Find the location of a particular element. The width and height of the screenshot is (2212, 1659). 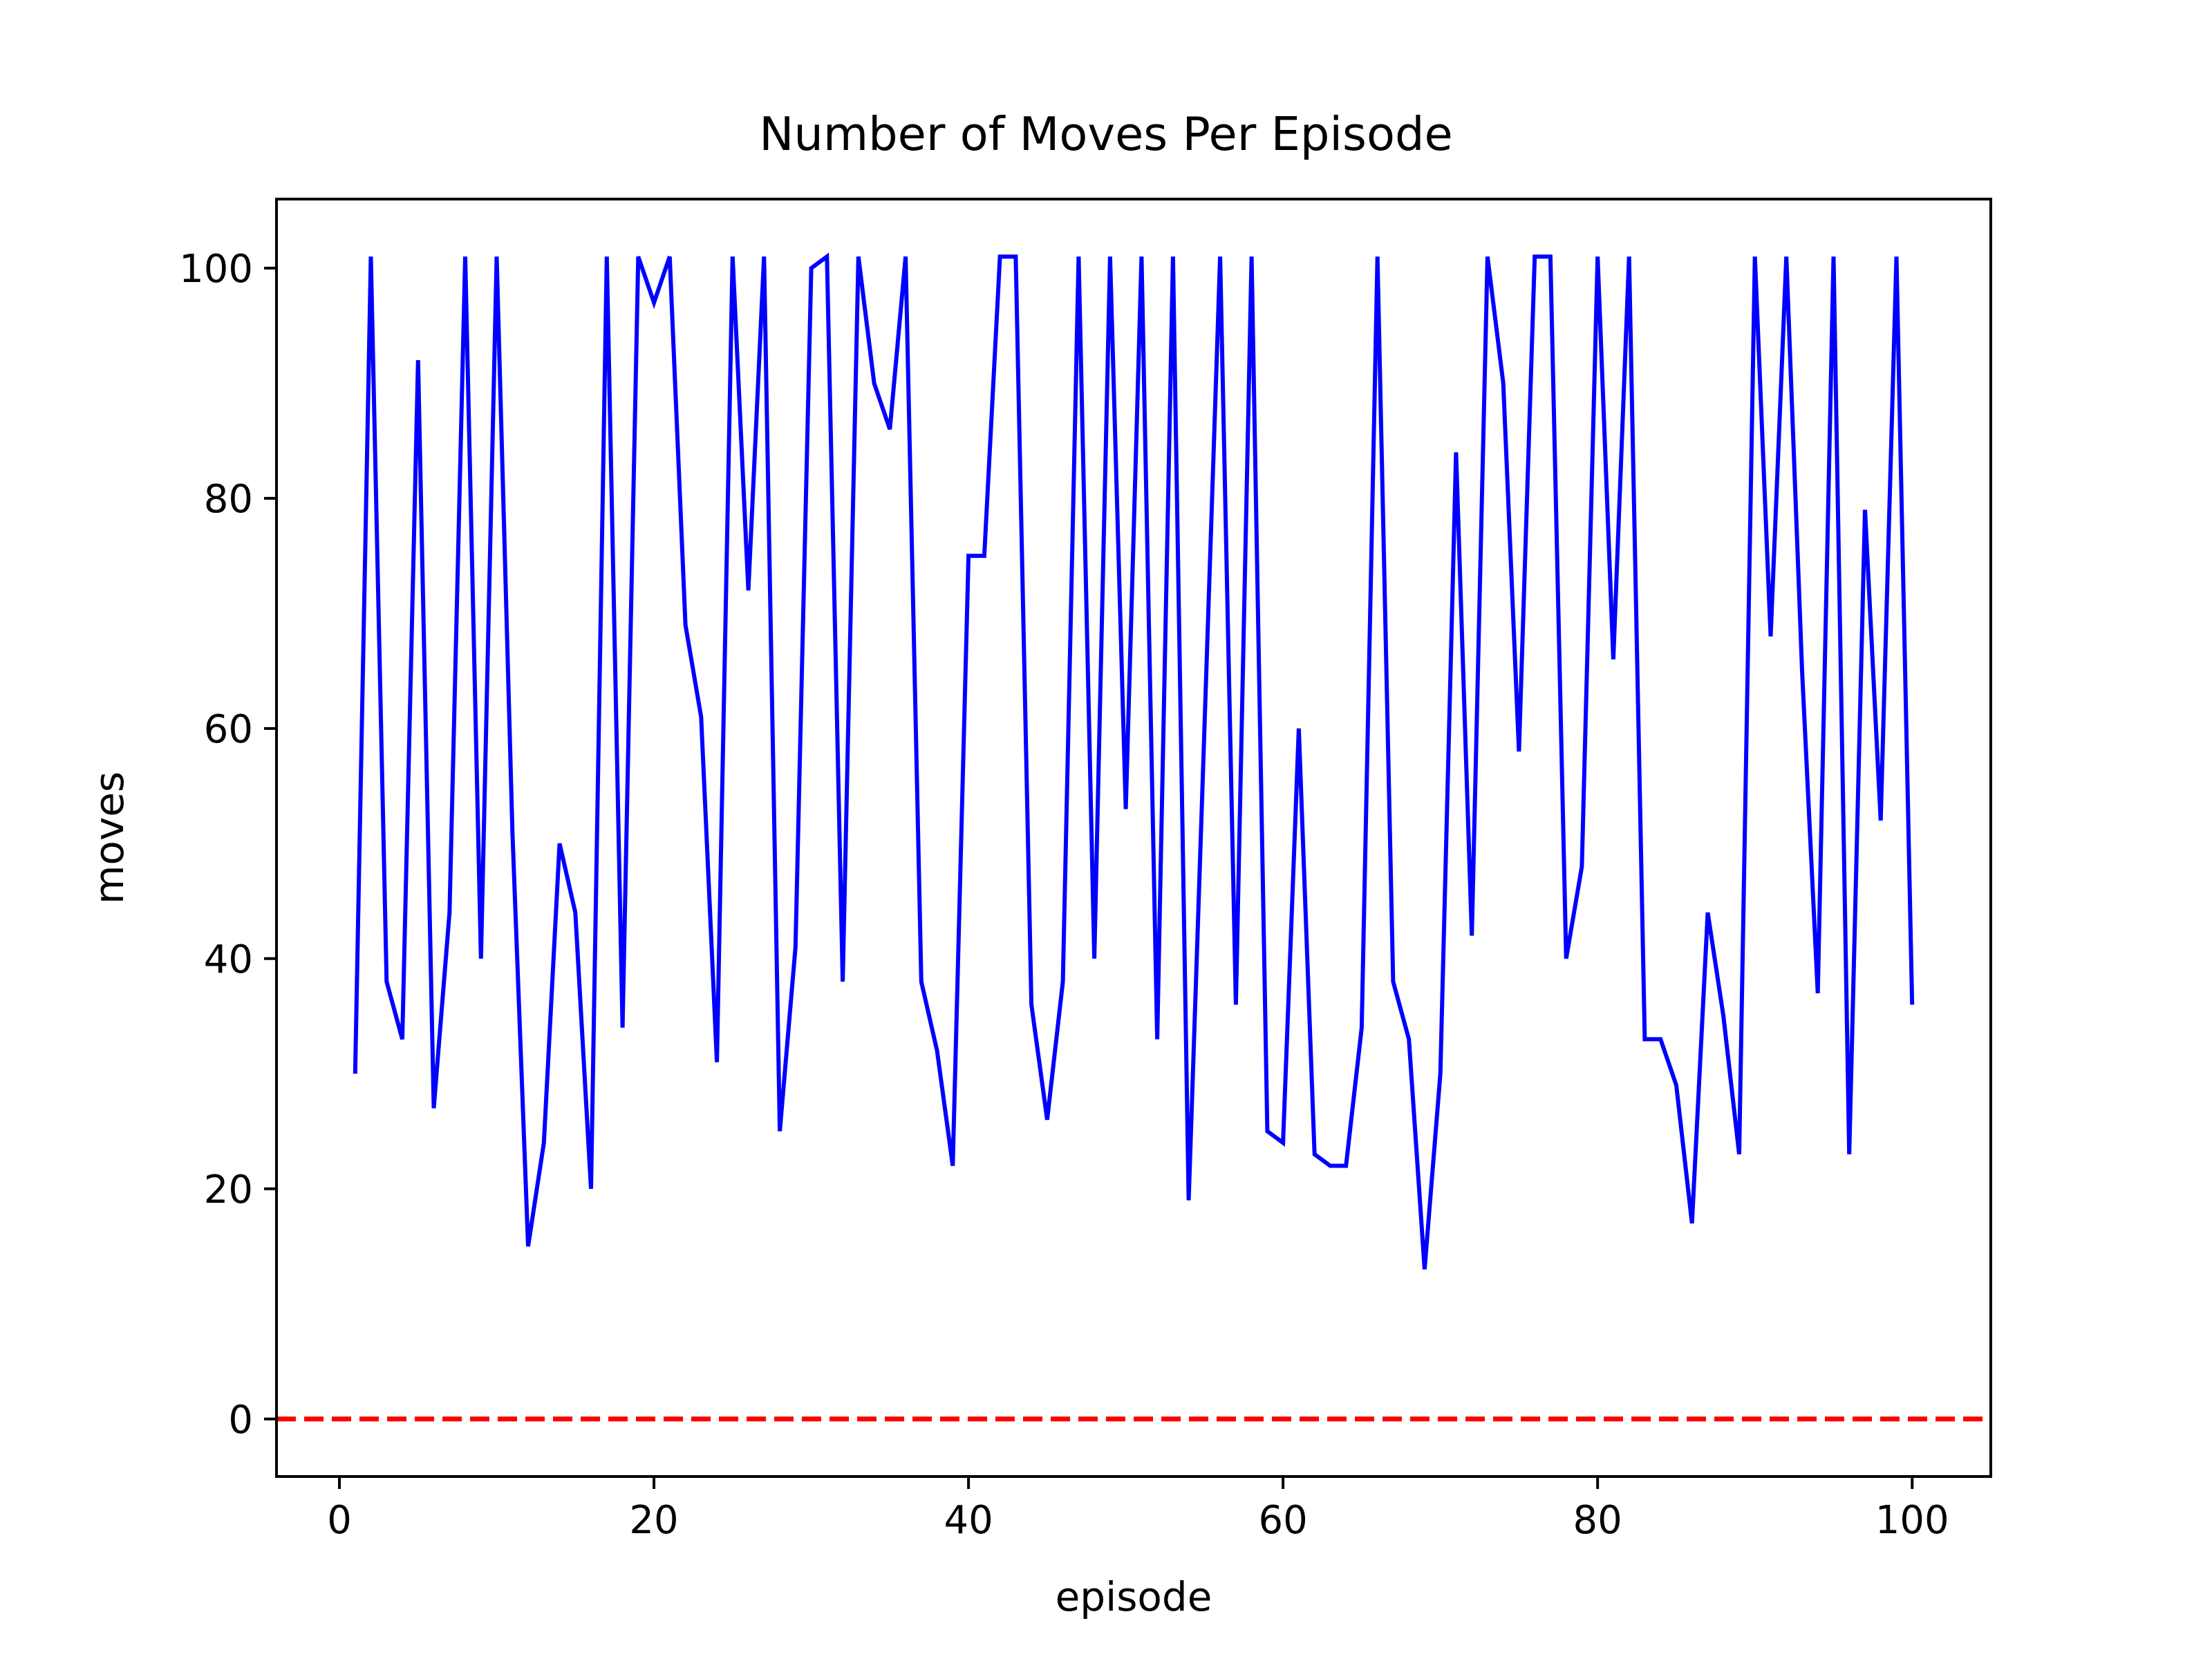

x-axis-label: episode is located at coordinates (1134, 1596).